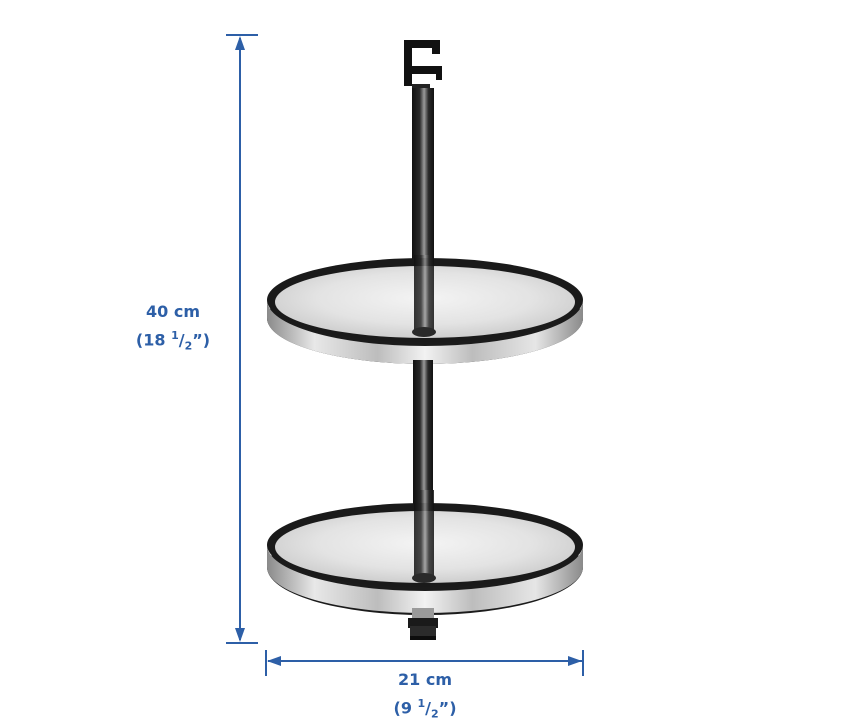 The height and width of the screenshot is (727, 864). Describe the element at coordinates (423, 624) in the screenshot. I see `bottom-pivot` at that location.